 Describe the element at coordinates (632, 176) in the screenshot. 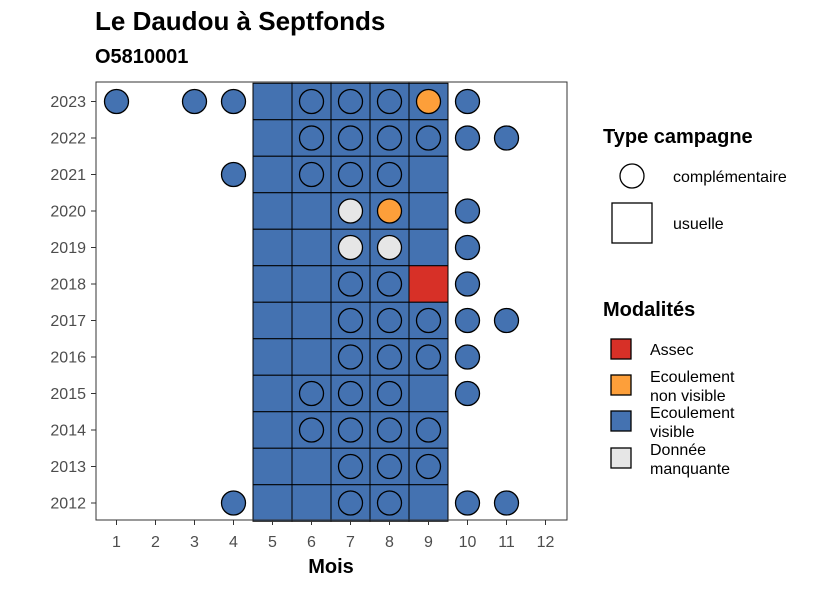

I see `legend-key-complementaire` at that location.